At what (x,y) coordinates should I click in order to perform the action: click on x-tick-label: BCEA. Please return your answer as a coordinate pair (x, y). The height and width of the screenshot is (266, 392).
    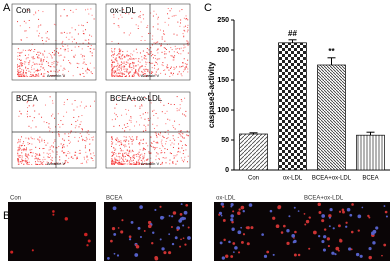
    Looking at the image, I should click on (370, 179).